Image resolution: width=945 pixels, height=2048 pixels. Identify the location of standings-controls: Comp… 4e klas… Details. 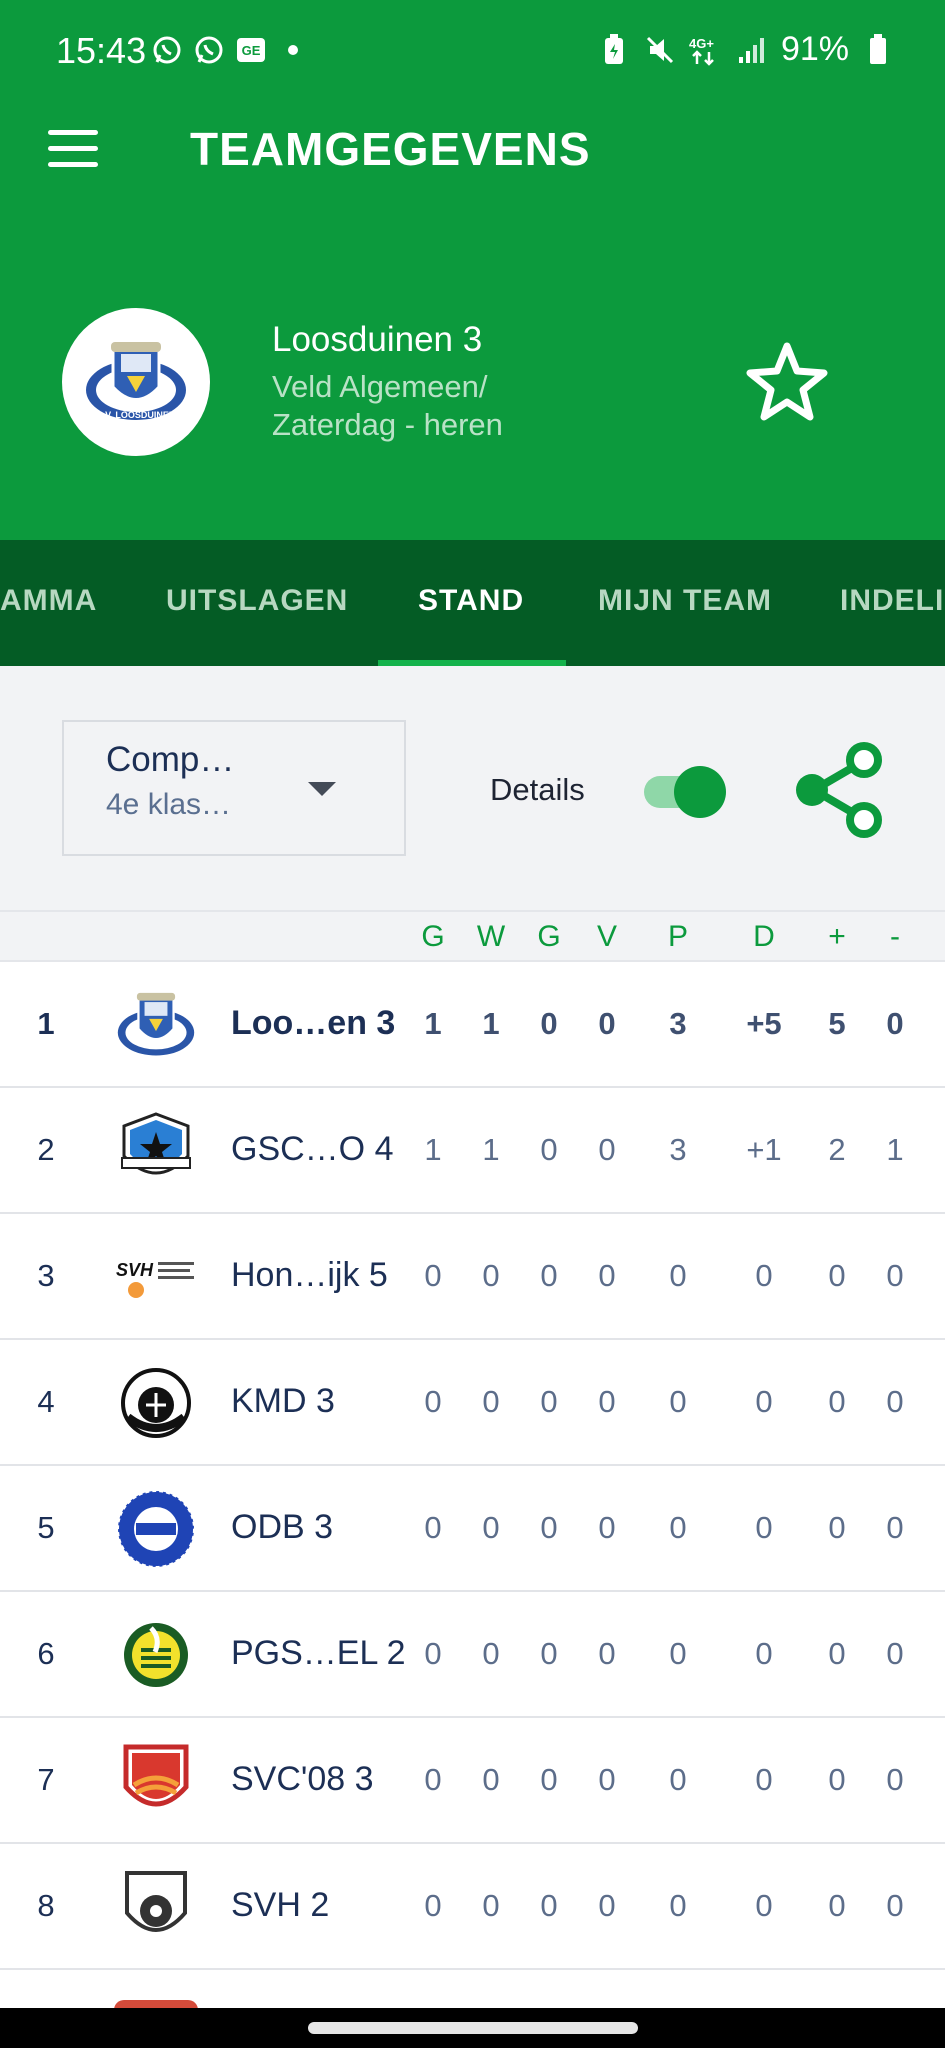
(472, 788).